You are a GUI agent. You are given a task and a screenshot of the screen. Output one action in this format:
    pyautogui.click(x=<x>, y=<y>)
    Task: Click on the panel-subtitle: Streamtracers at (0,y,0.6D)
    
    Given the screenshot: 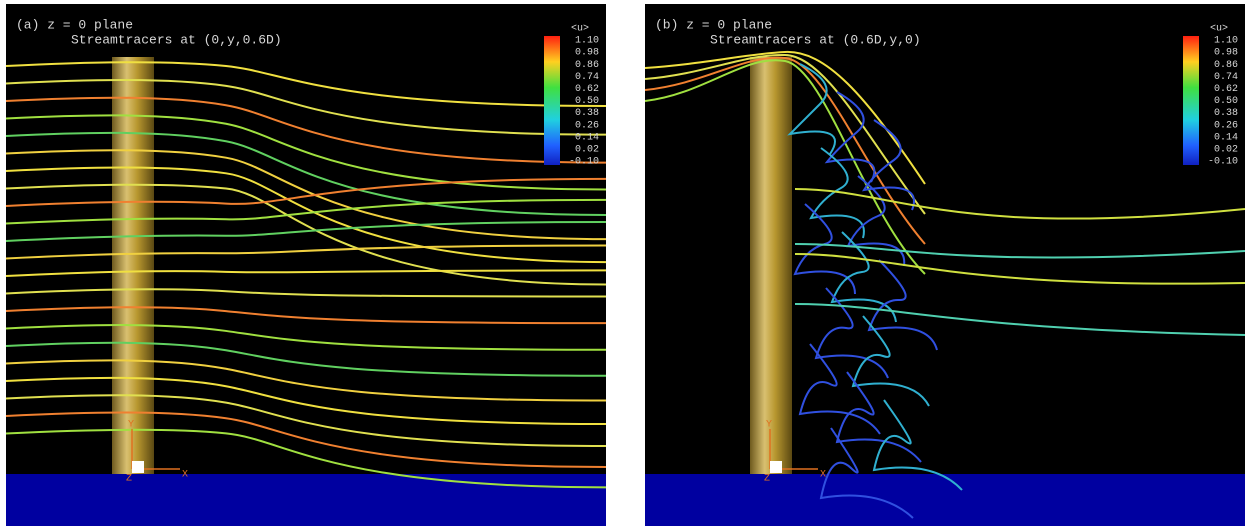 What is the action you would take?
    pyautogui.click(x=176, y=39)
    